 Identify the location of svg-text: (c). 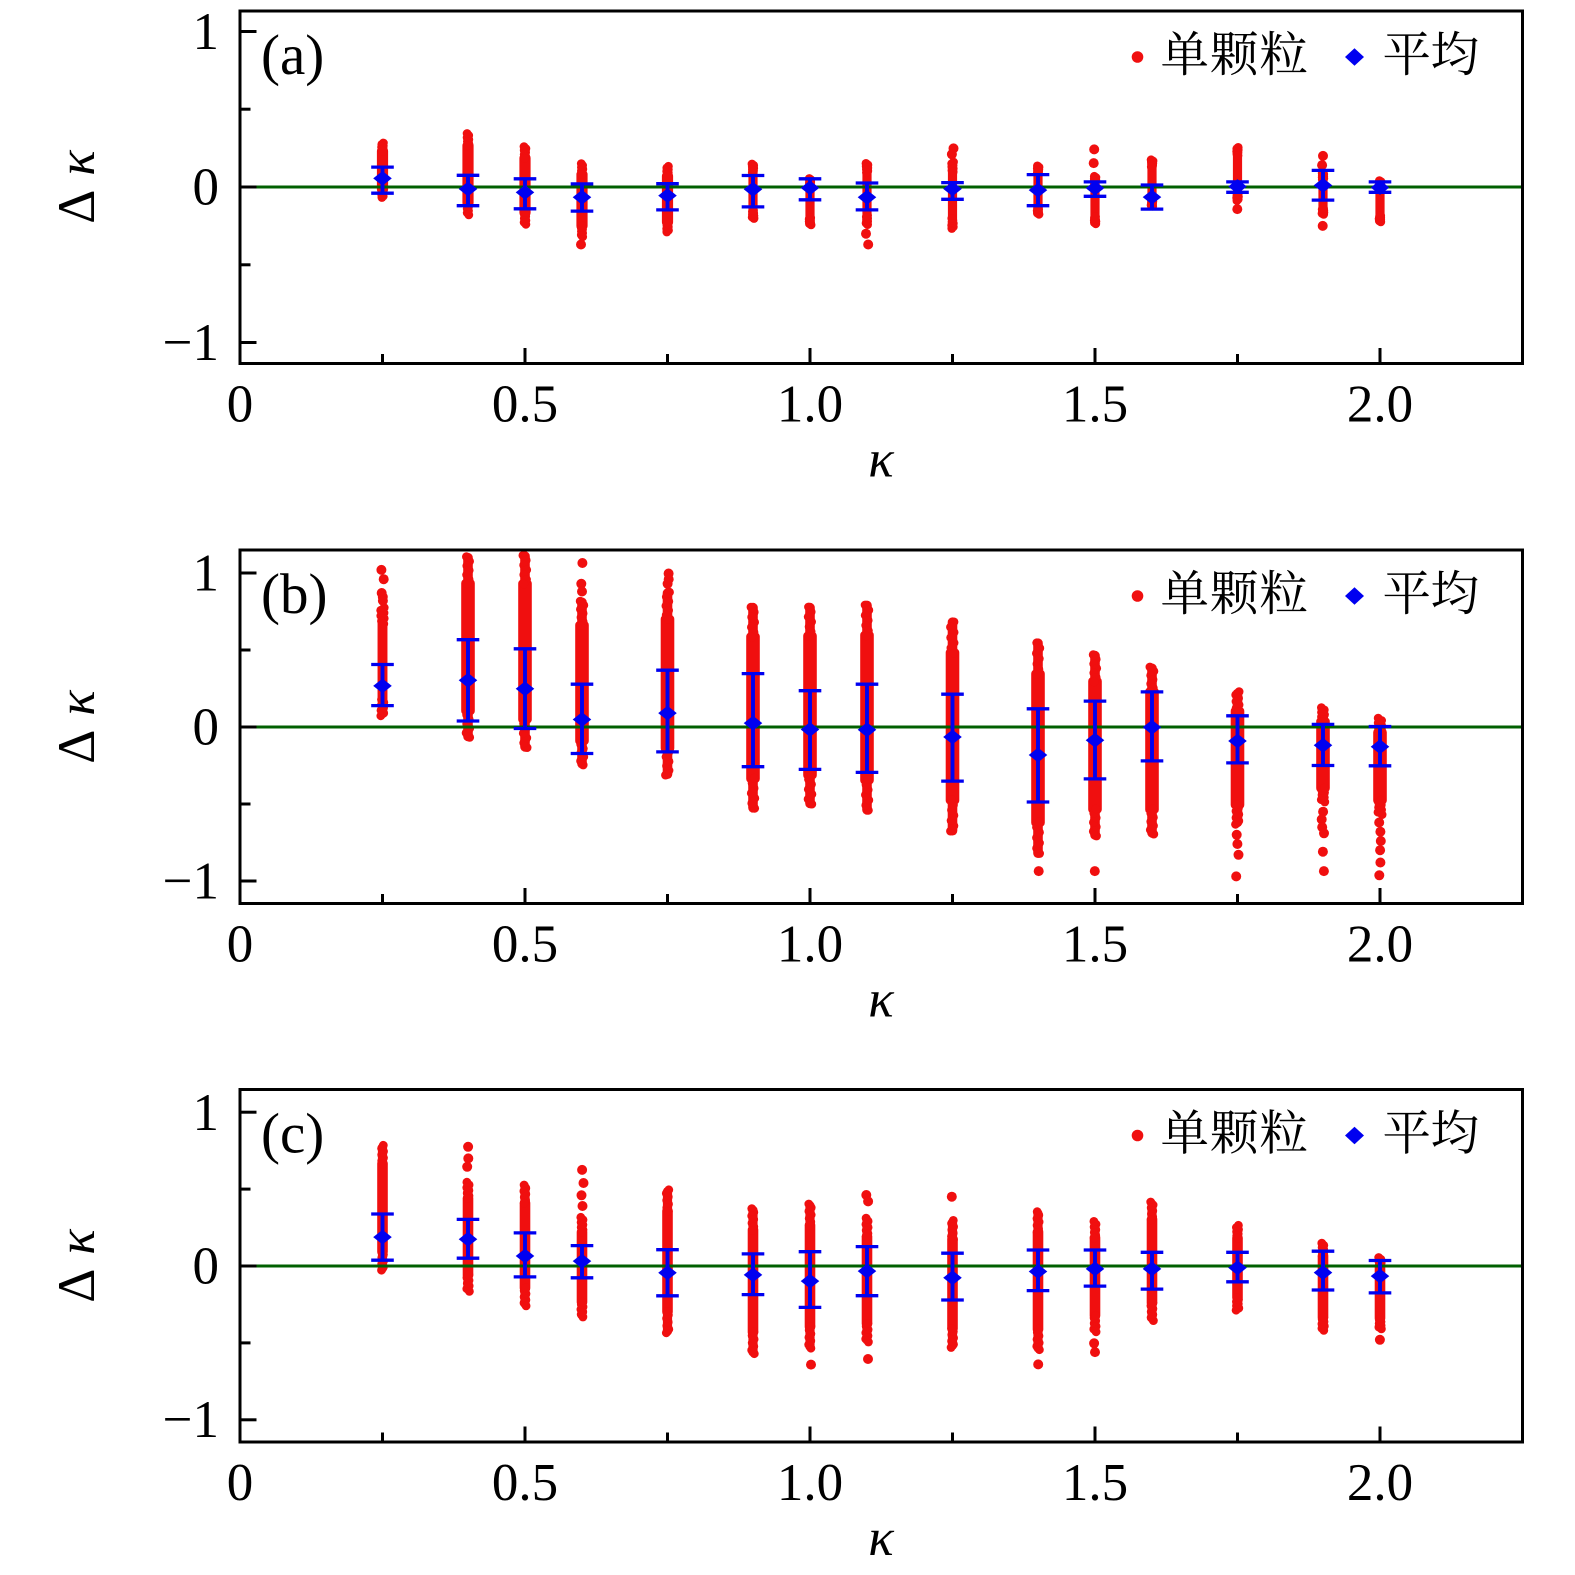
(292, 1134).